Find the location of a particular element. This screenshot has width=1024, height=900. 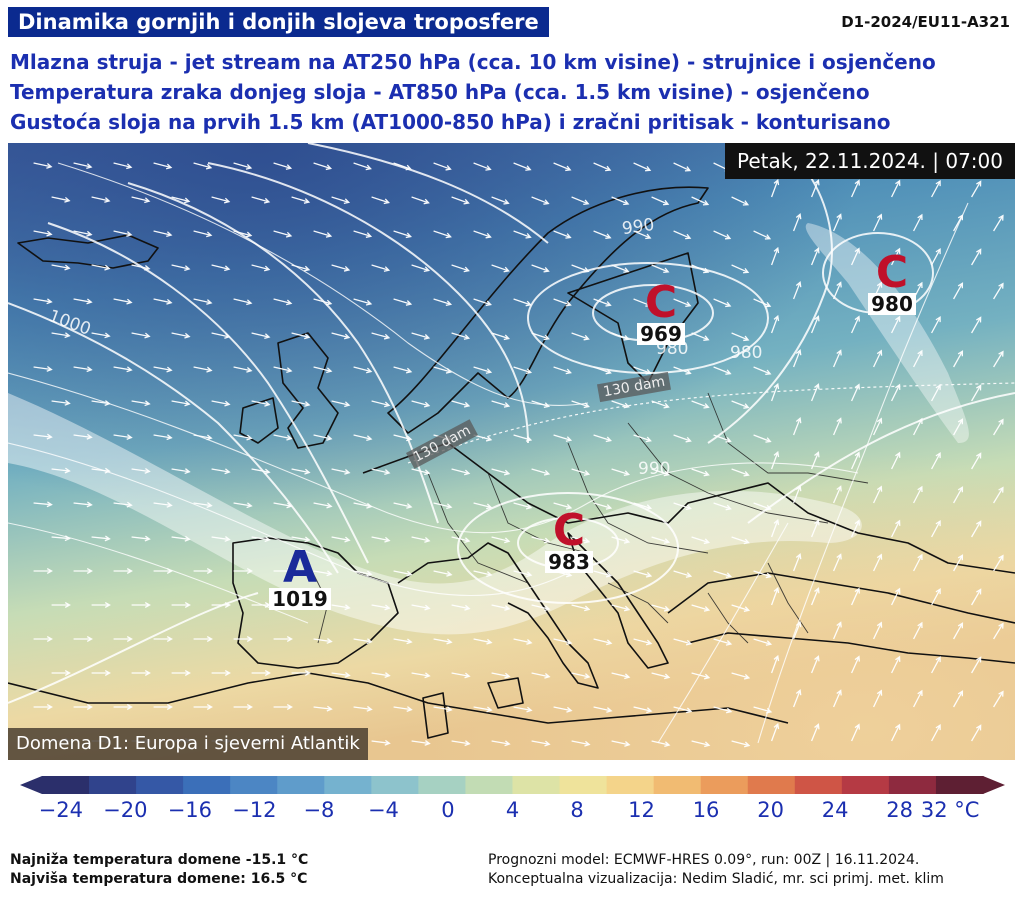

colorbar-tick-label: −16 is located at coordinates (190, 810).